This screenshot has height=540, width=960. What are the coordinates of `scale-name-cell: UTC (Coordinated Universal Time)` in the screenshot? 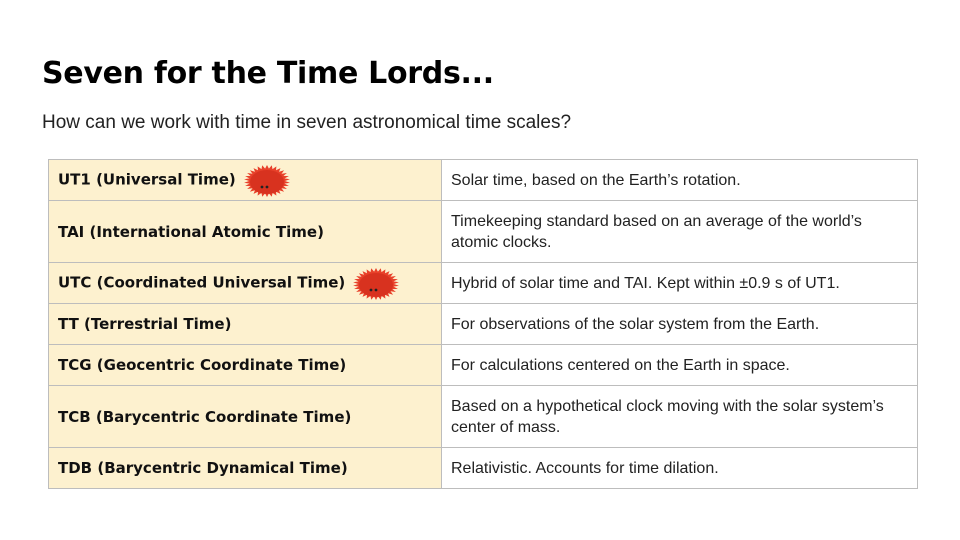 It's located at (245, 283).